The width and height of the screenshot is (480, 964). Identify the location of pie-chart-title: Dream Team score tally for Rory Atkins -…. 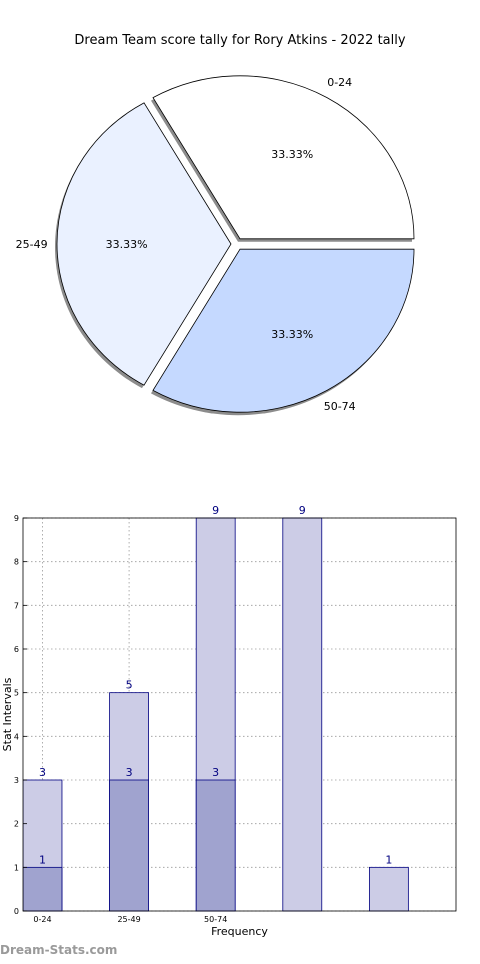
(239, 40).